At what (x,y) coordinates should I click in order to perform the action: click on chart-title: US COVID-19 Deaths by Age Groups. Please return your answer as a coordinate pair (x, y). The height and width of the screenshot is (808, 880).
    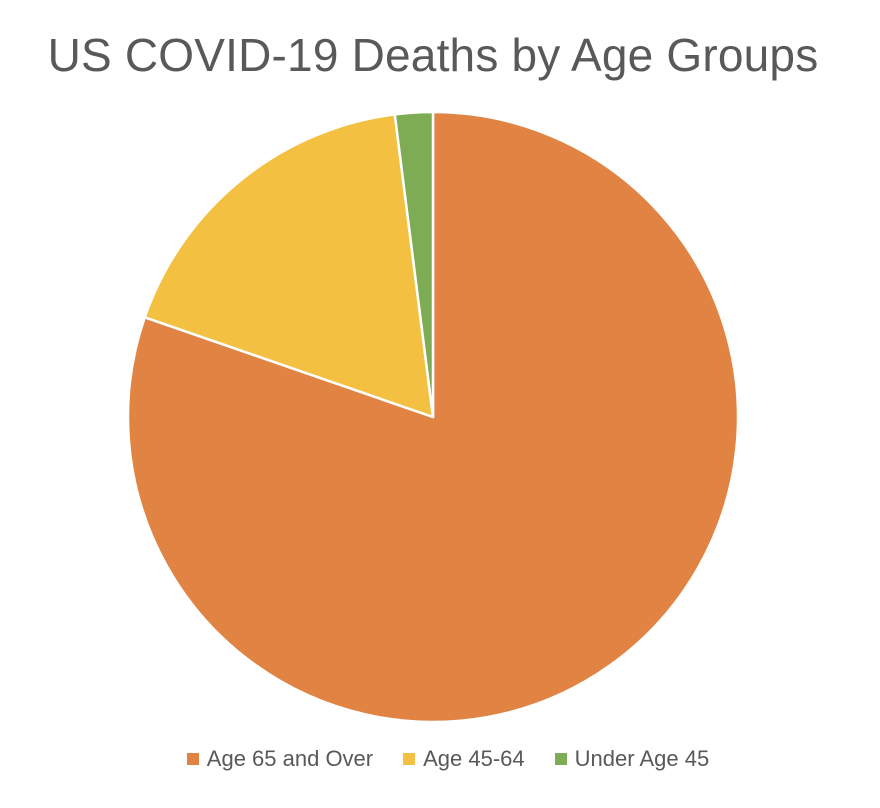
    Looking at the image, I should click on (433, 55).